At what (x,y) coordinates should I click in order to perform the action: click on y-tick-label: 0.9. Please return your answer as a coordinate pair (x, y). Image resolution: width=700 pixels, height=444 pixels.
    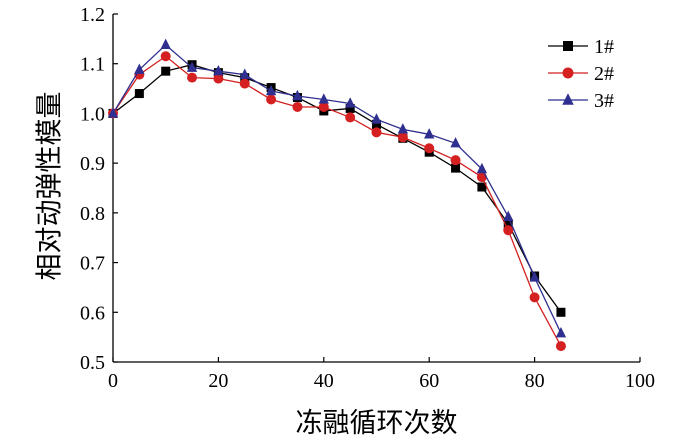
    Looking at the image, I should click on (92, 164).